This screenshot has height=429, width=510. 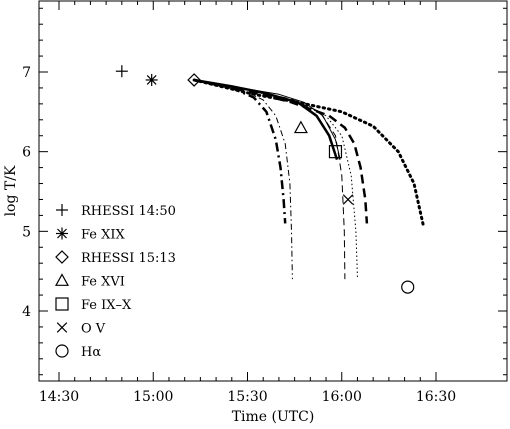 What do you see at coordinates (62, 279) in the screenshot?
I see `legend-symbol-triangle` at bounding box center [62, 279].